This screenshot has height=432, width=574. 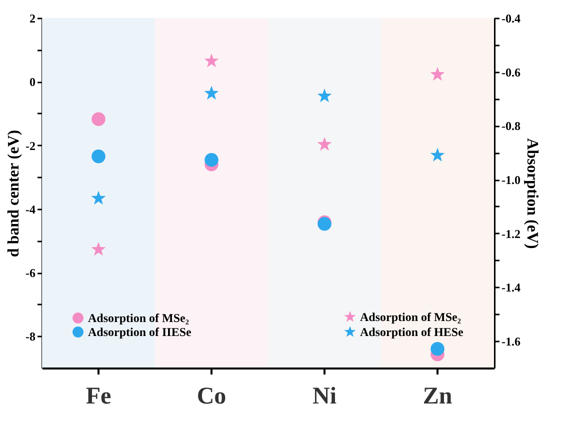 I want to click on x-tick-label: Co, so click(x=211, y=397).